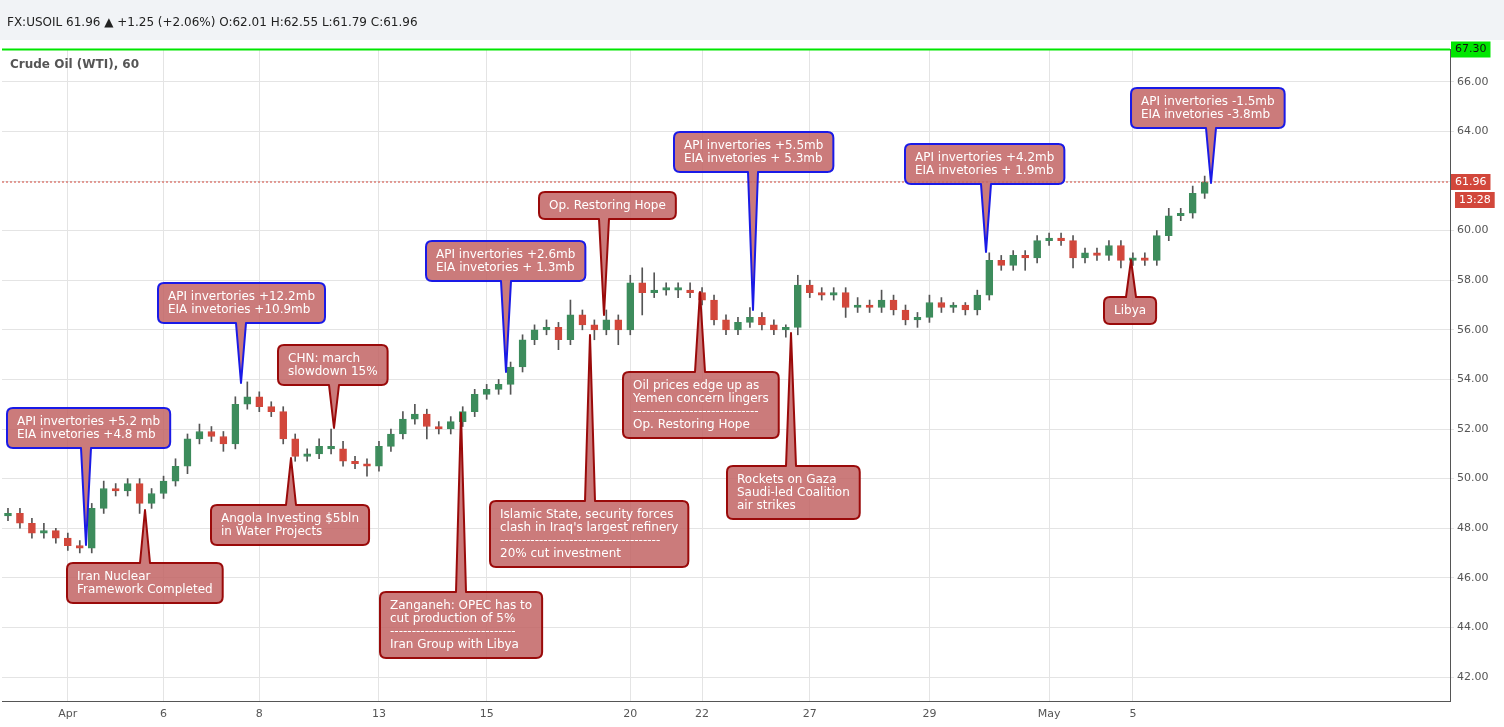  Describe the element at coordinates (1473, 230) in the screenshot. I see `y-tick-label: 60.00` at that location.